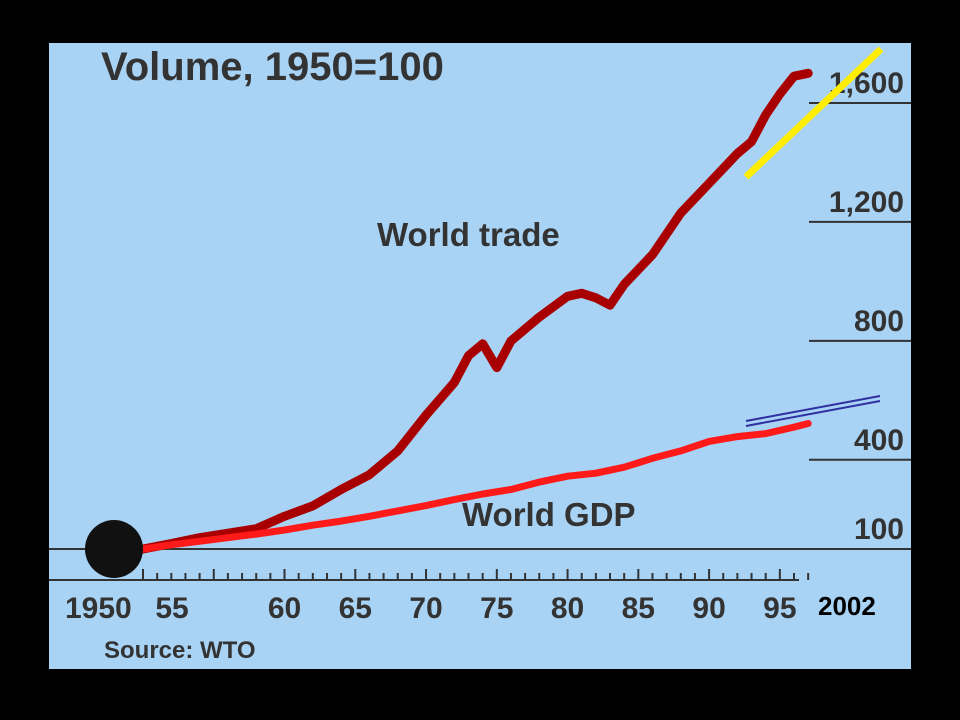 Image resolution: width=960 pixels, height=720 pixels. Describe the element at coordinates (425, 608) in the screenshot. I see `x-tick-label-70: 70` at that location.